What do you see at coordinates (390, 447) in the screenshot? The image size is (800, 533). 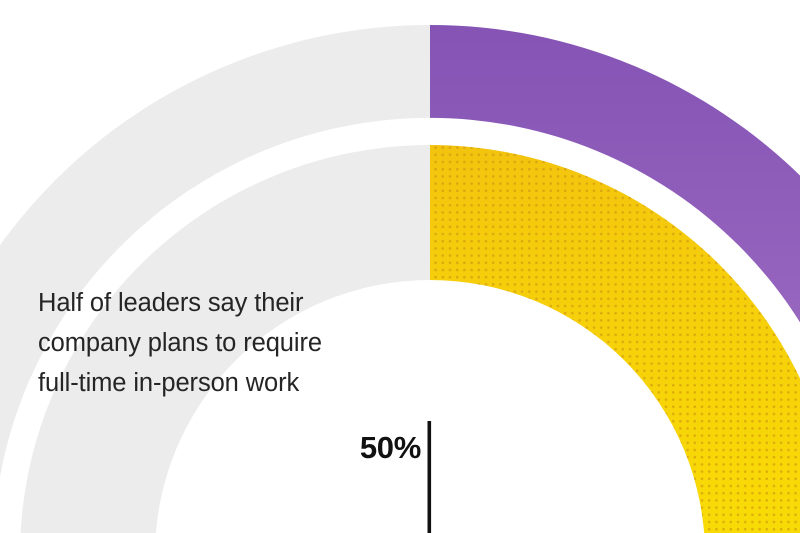 I see `value-label: 50%` at bounding box center [390, 447].